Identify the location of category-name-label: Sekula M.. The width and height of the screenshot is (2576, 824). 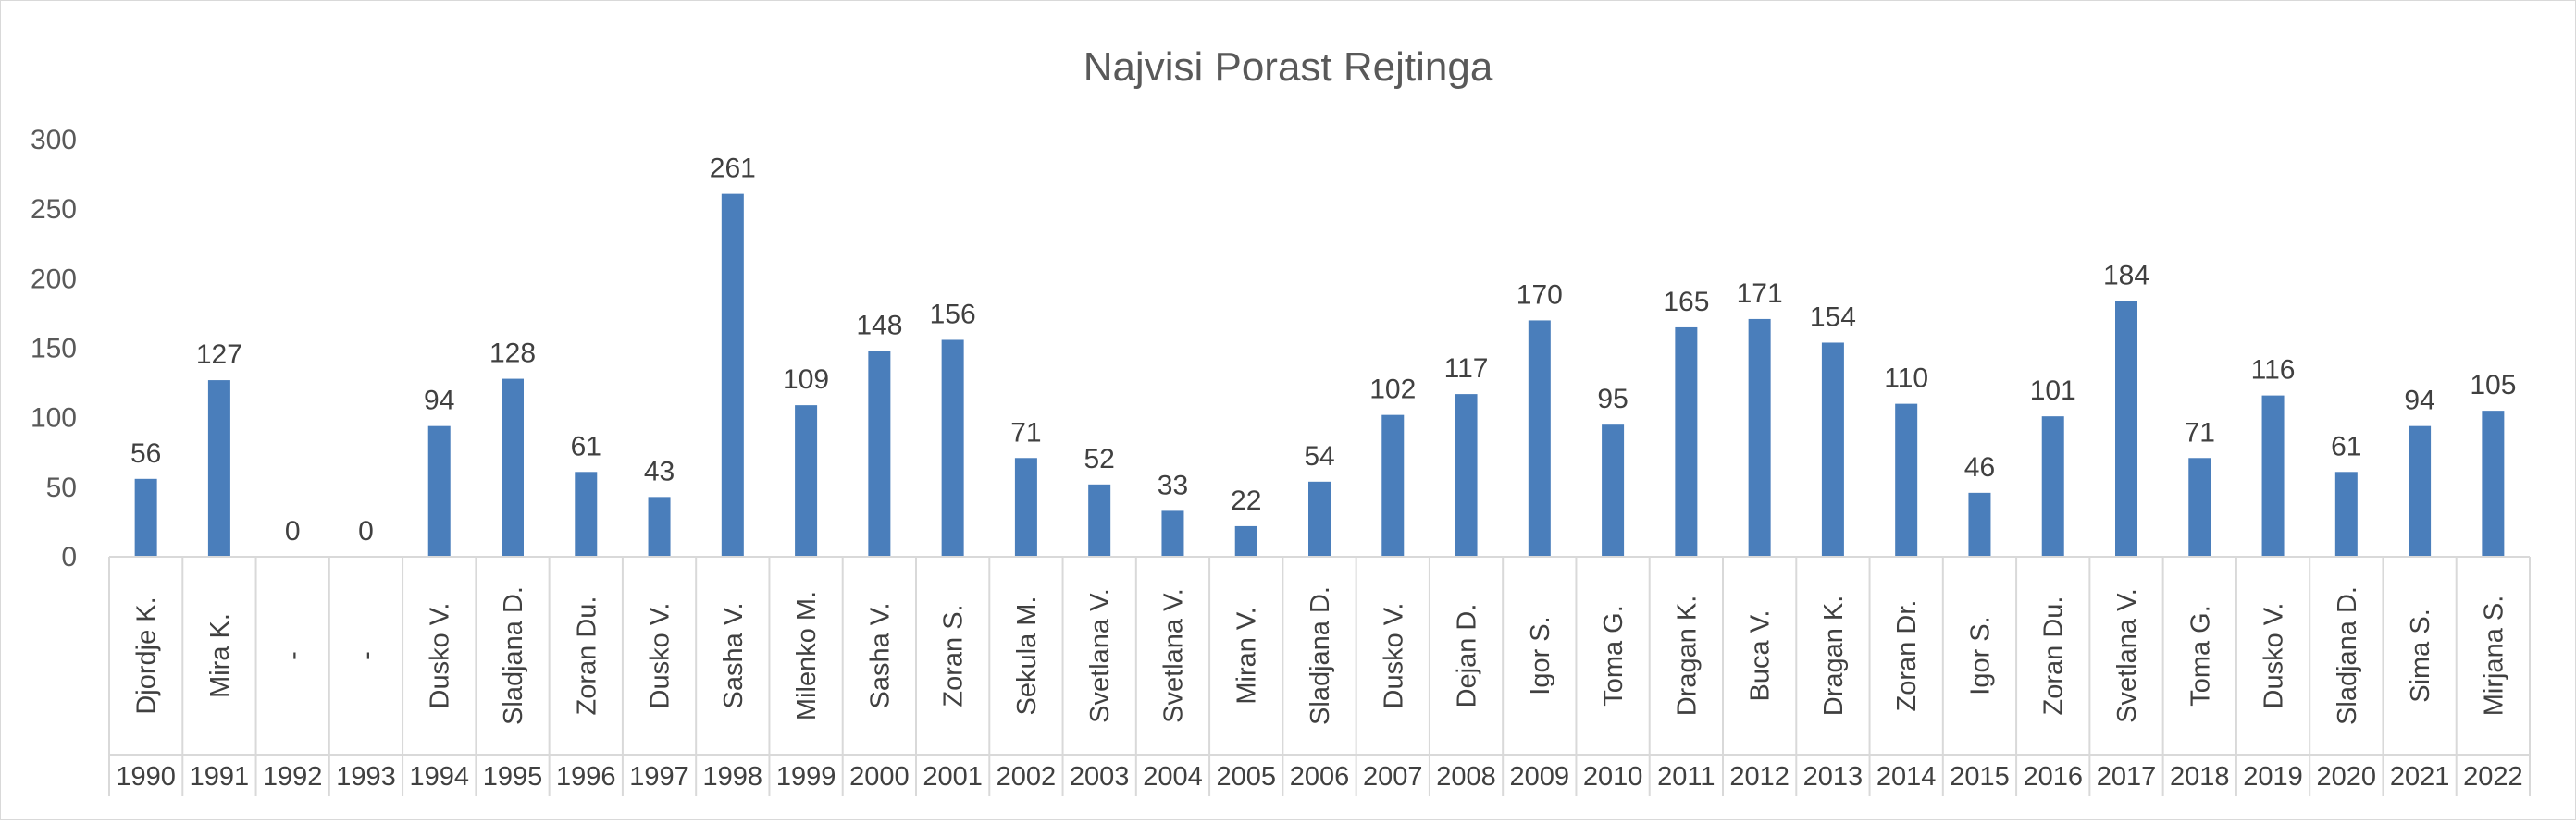
(1027, 656).